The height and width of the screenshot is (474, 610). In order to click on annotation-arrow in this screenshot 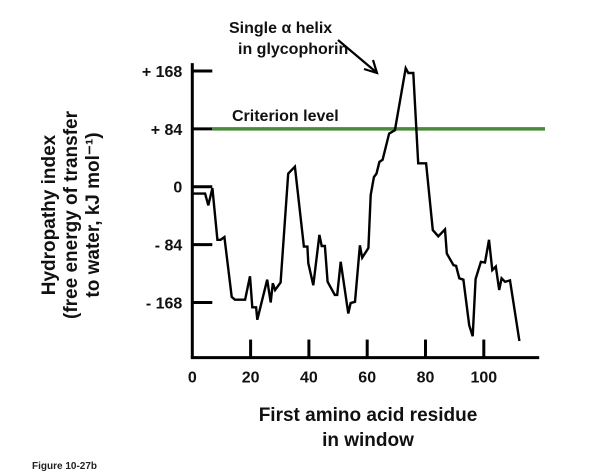, I will do `click(358, 57)`.